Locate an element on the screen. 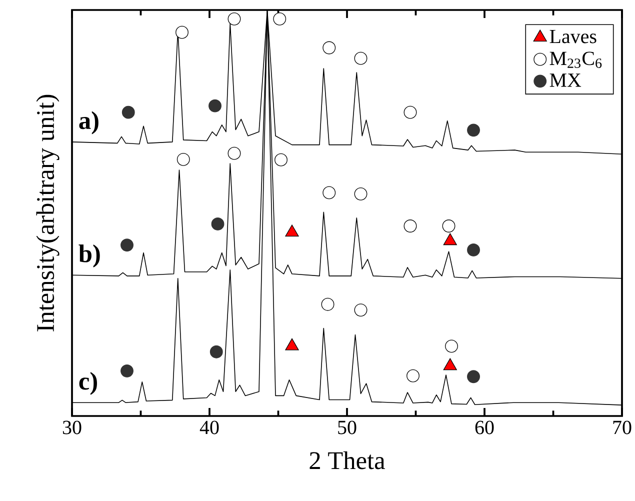 The width and height of the screenshot is (635, 501). series-label: b) is located at coordinates (89, 256).